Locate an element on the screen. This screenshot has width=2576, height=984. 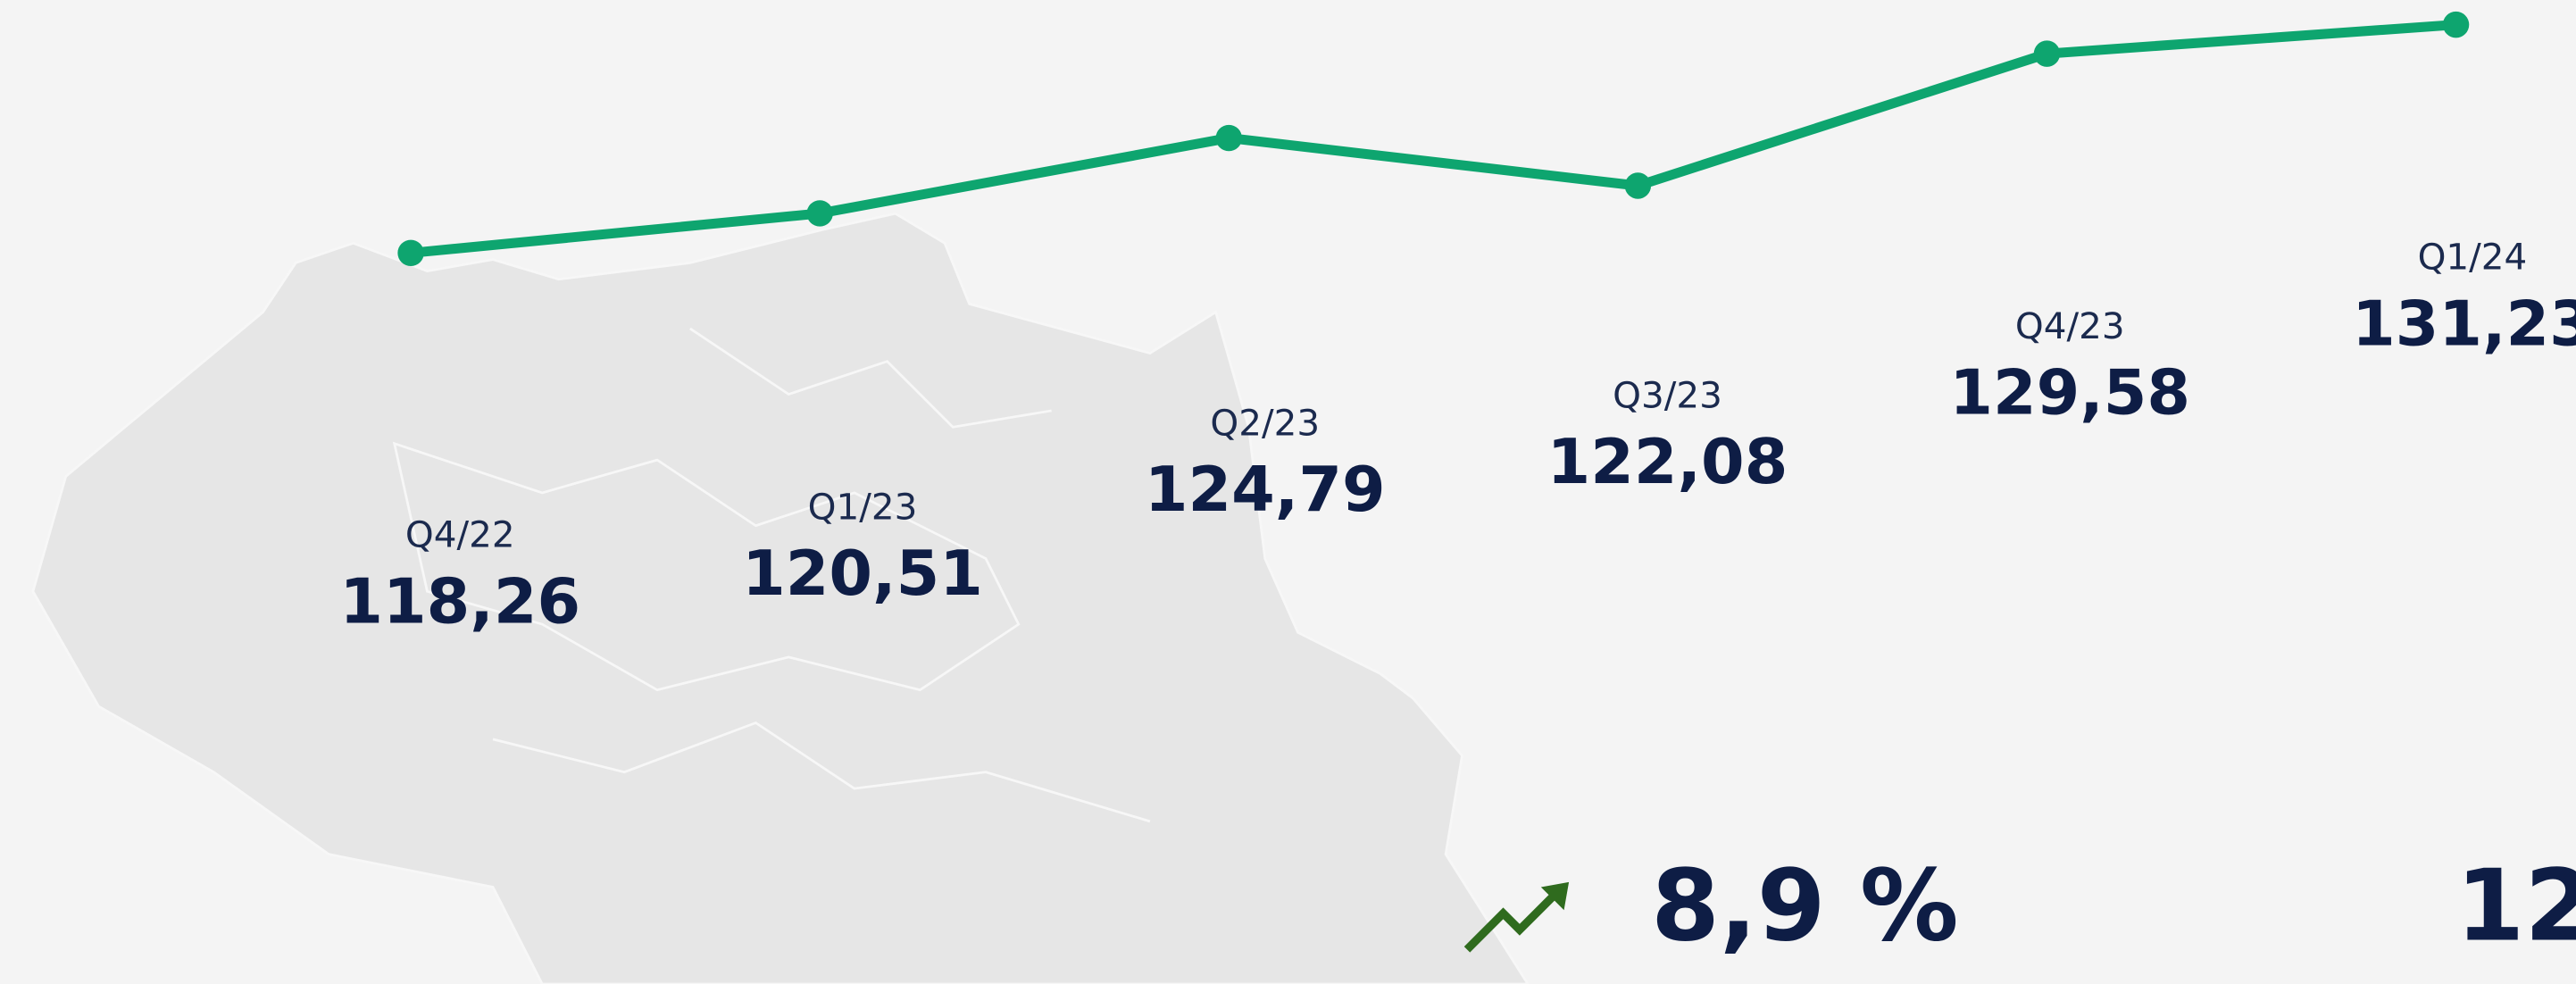
value-label: 131,23 is located at coordinates (2464, 324).